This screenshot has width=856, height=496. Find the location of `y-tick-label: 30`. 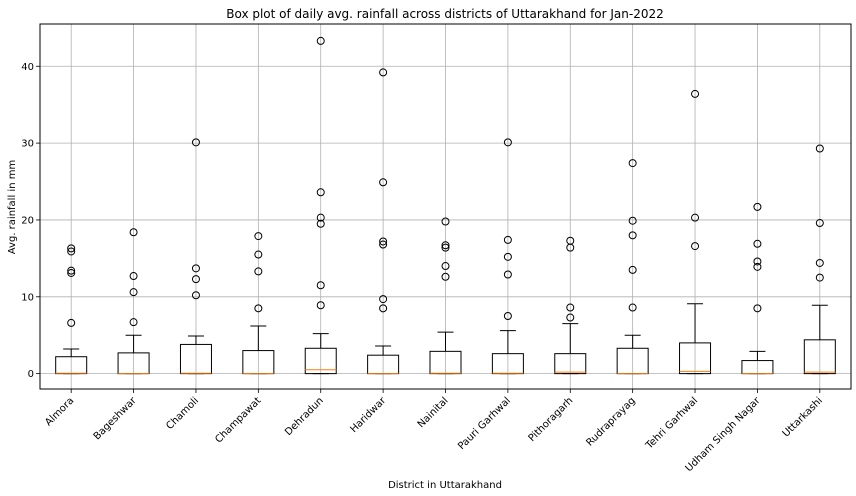

y-tick-label: 30 is located at coordinates (27, 144).